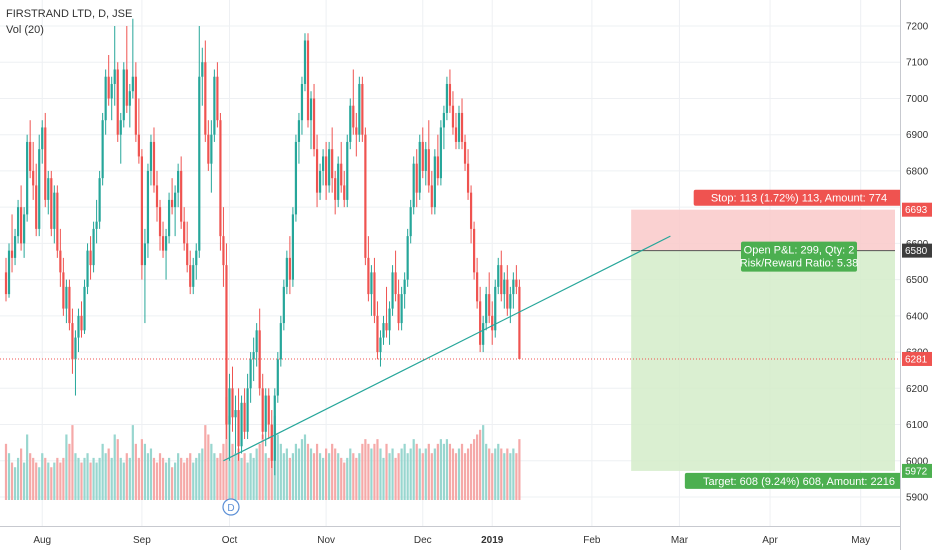 The image size is (932, 556). I want to click on volume-indicator-title: Vol (20), so click(25, 30).